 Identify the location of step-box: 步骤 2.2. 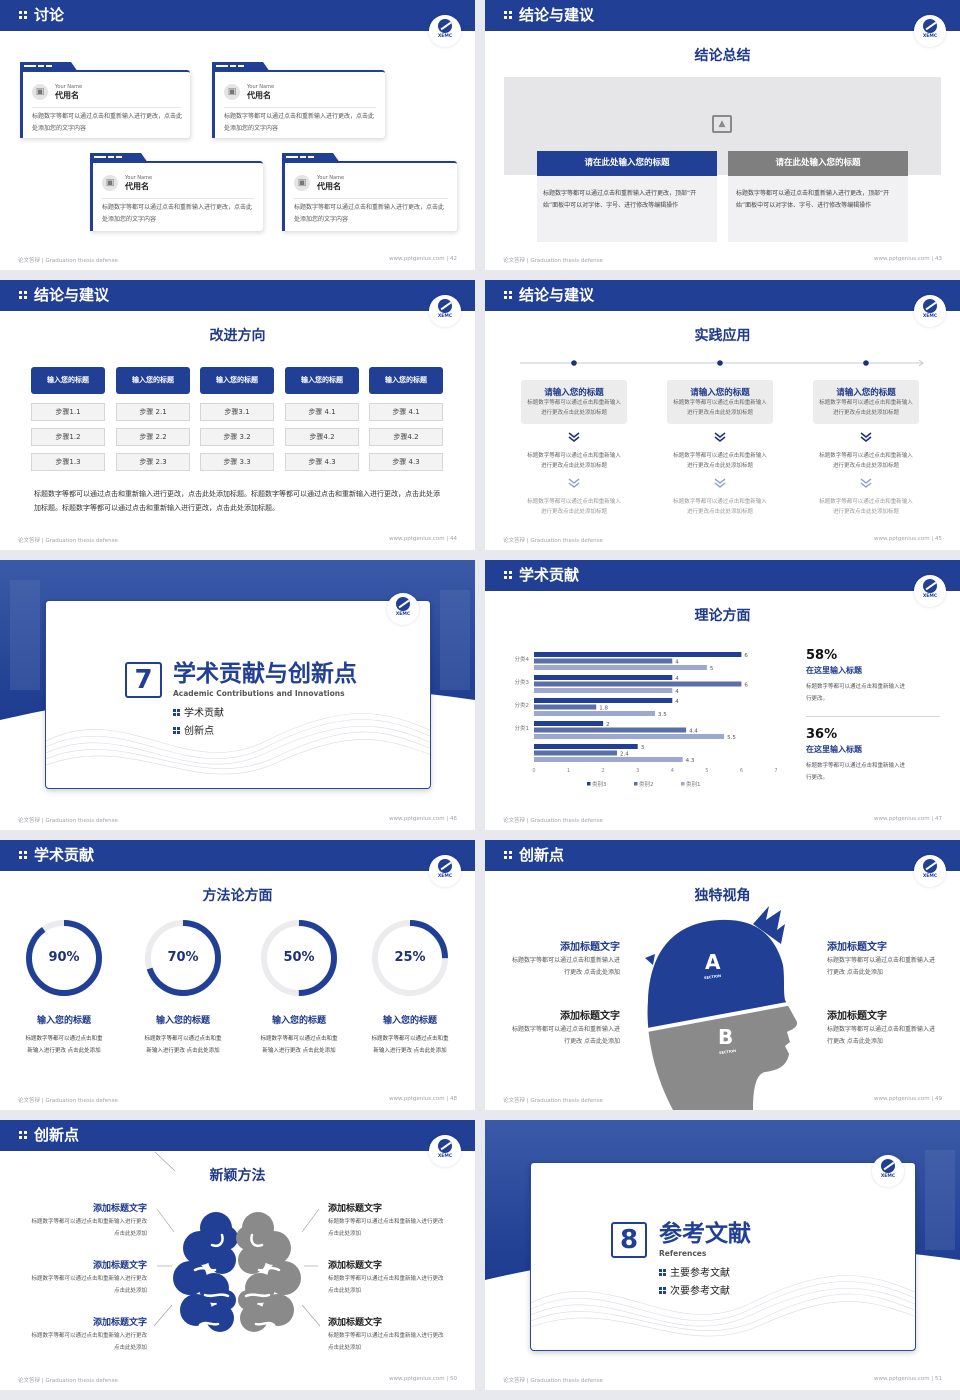
(153, 437).